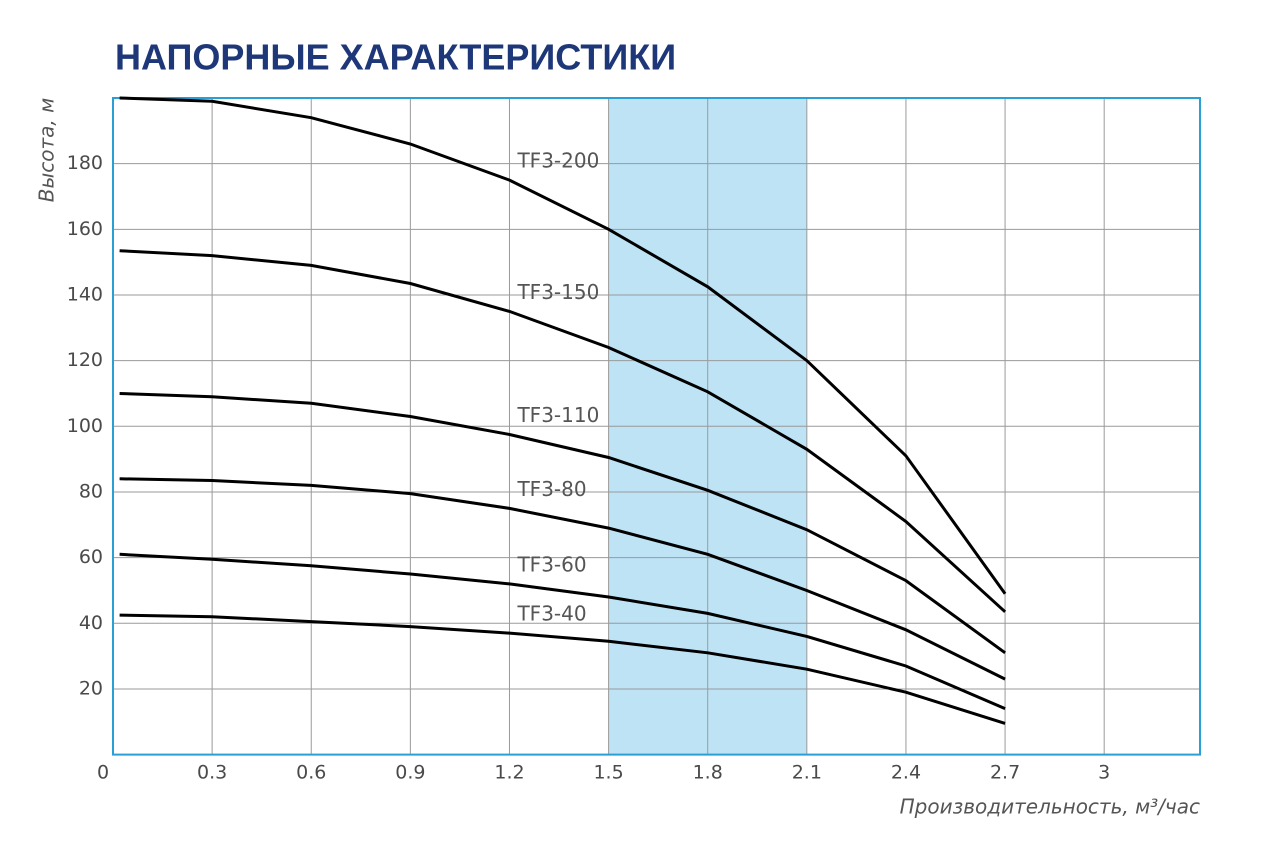 This screenshot has width=1285, height=845. What do you see at coordinates (395, 57) in the screenshot?
I see `chart-title: НАПОРНЫЕ ХАРАКТЕРИСТИКИ` at bounding box center [395, 57].